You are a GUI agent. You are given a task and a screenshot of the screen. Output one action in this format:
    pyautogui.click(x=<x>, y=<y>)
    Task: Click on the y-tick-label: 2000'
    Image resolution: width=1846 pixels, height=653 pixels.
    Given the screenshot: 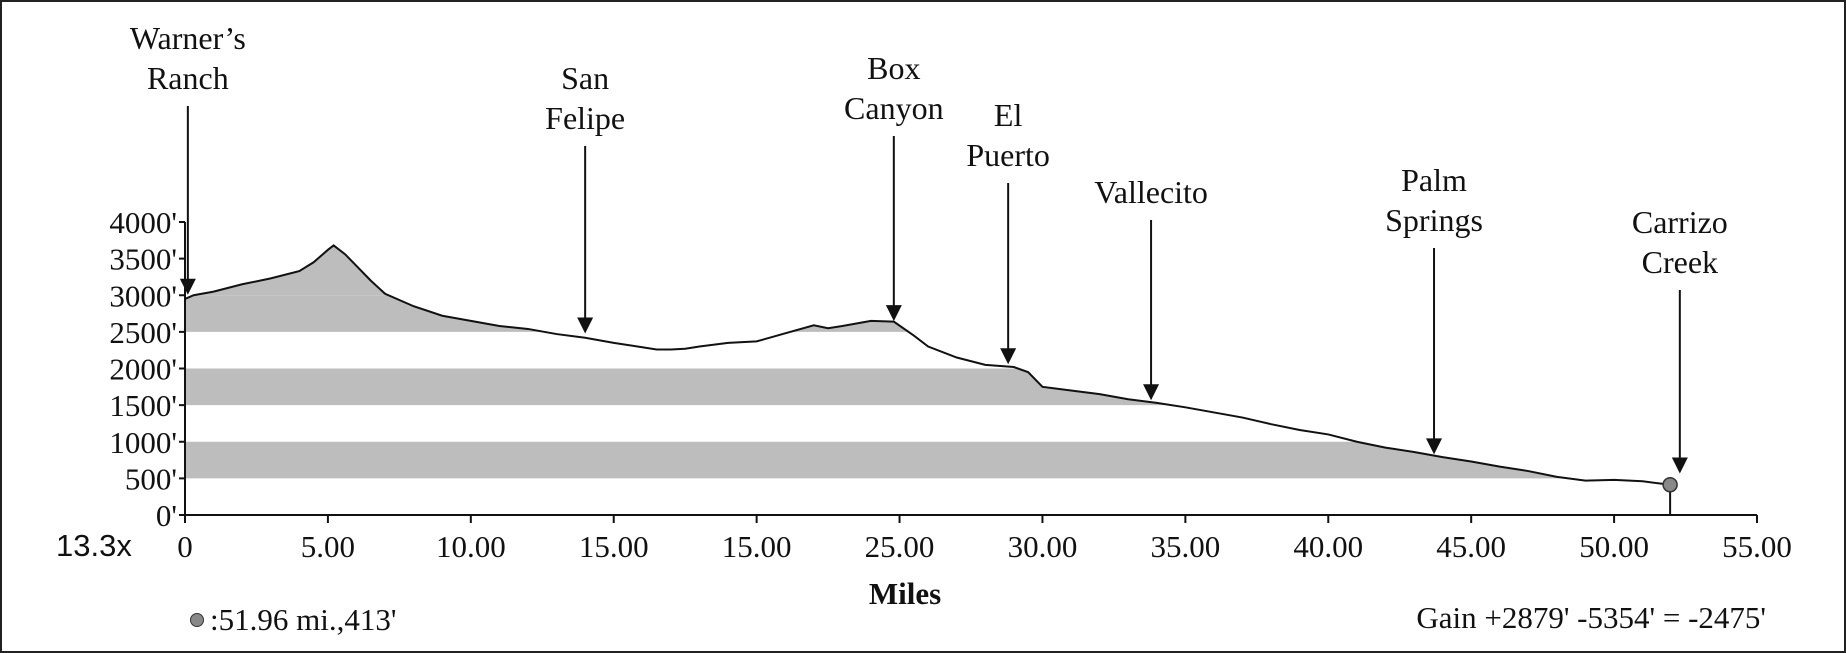 What is the action you would take?
    pyautogui.click(x=143, y=369)
    